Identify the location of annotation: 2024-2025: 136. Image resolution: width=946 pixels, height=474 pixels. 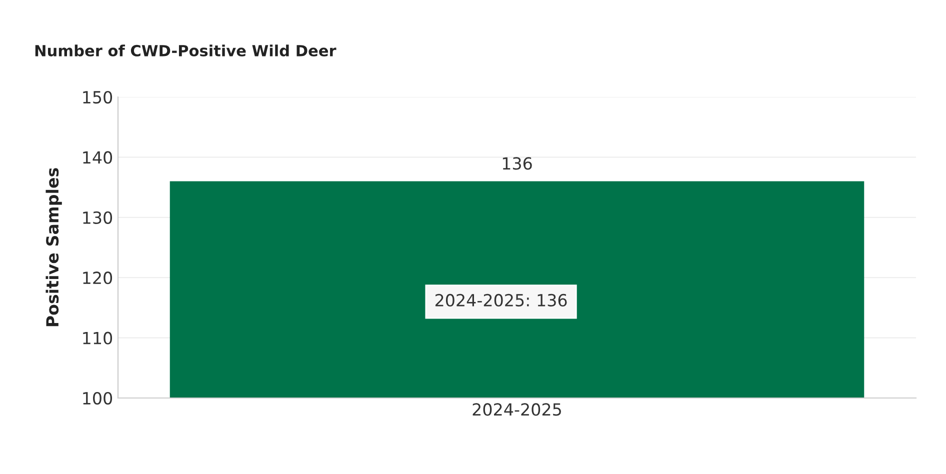
(501, 300).